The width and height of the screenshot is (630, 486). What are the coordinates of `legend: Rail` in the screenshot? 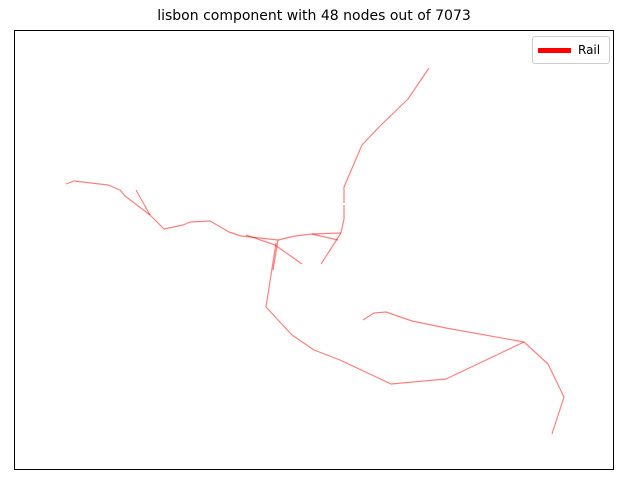 It's located at (571, 50).